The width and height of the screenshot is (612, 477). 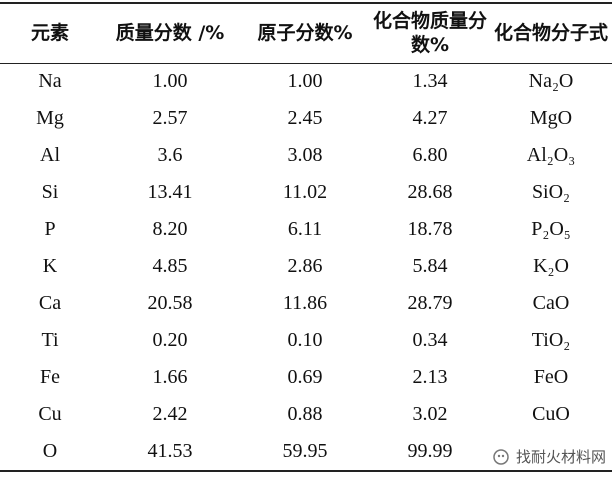 What do you see at coordinates (170, 266) in the screenshot?
I see `table-cell: 4.85` at bounding box center [170, 266].